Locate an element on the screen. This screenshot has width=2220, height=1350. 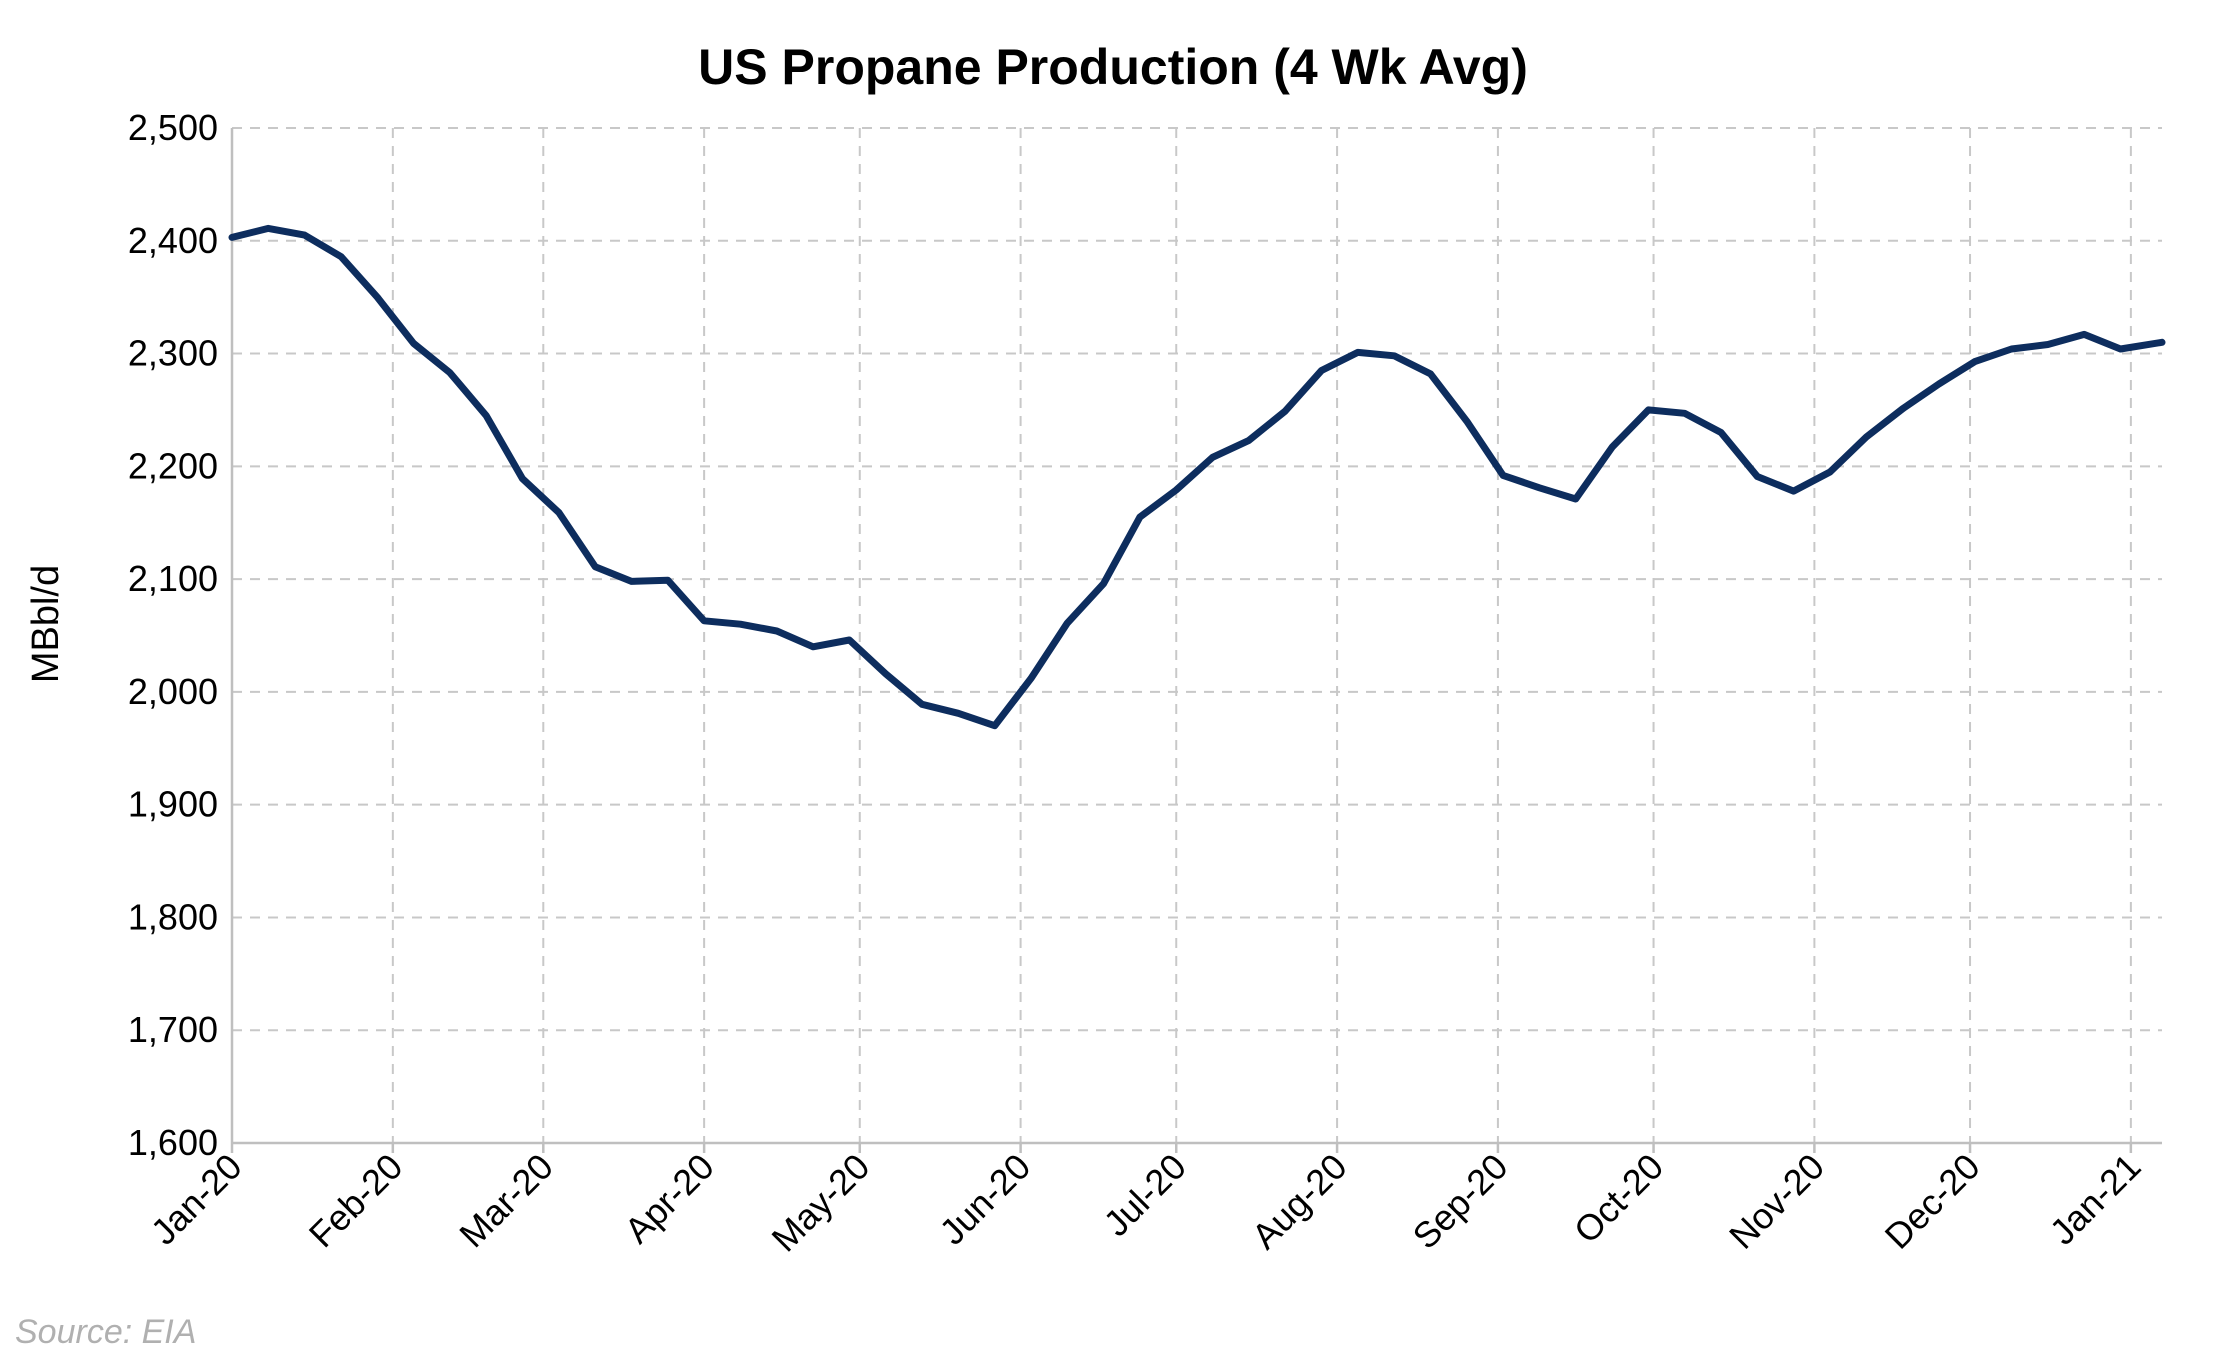
y-tick-label: 2,100 is located at coordinates (173, 578).